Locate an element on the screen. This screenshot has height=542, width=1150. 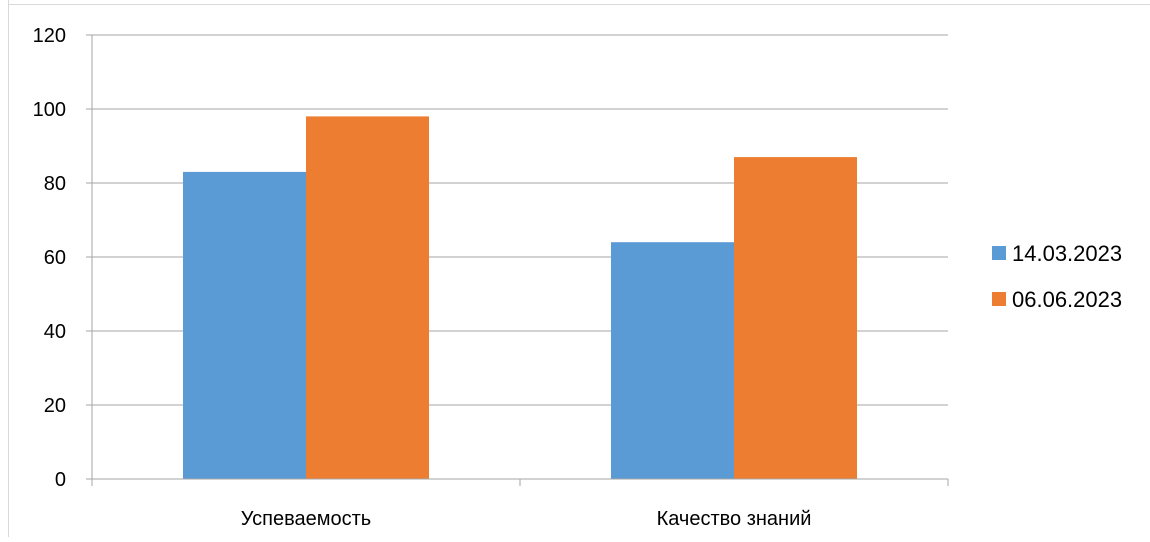
y-tick-label-120: 120 is located at coordinates (49, 36).